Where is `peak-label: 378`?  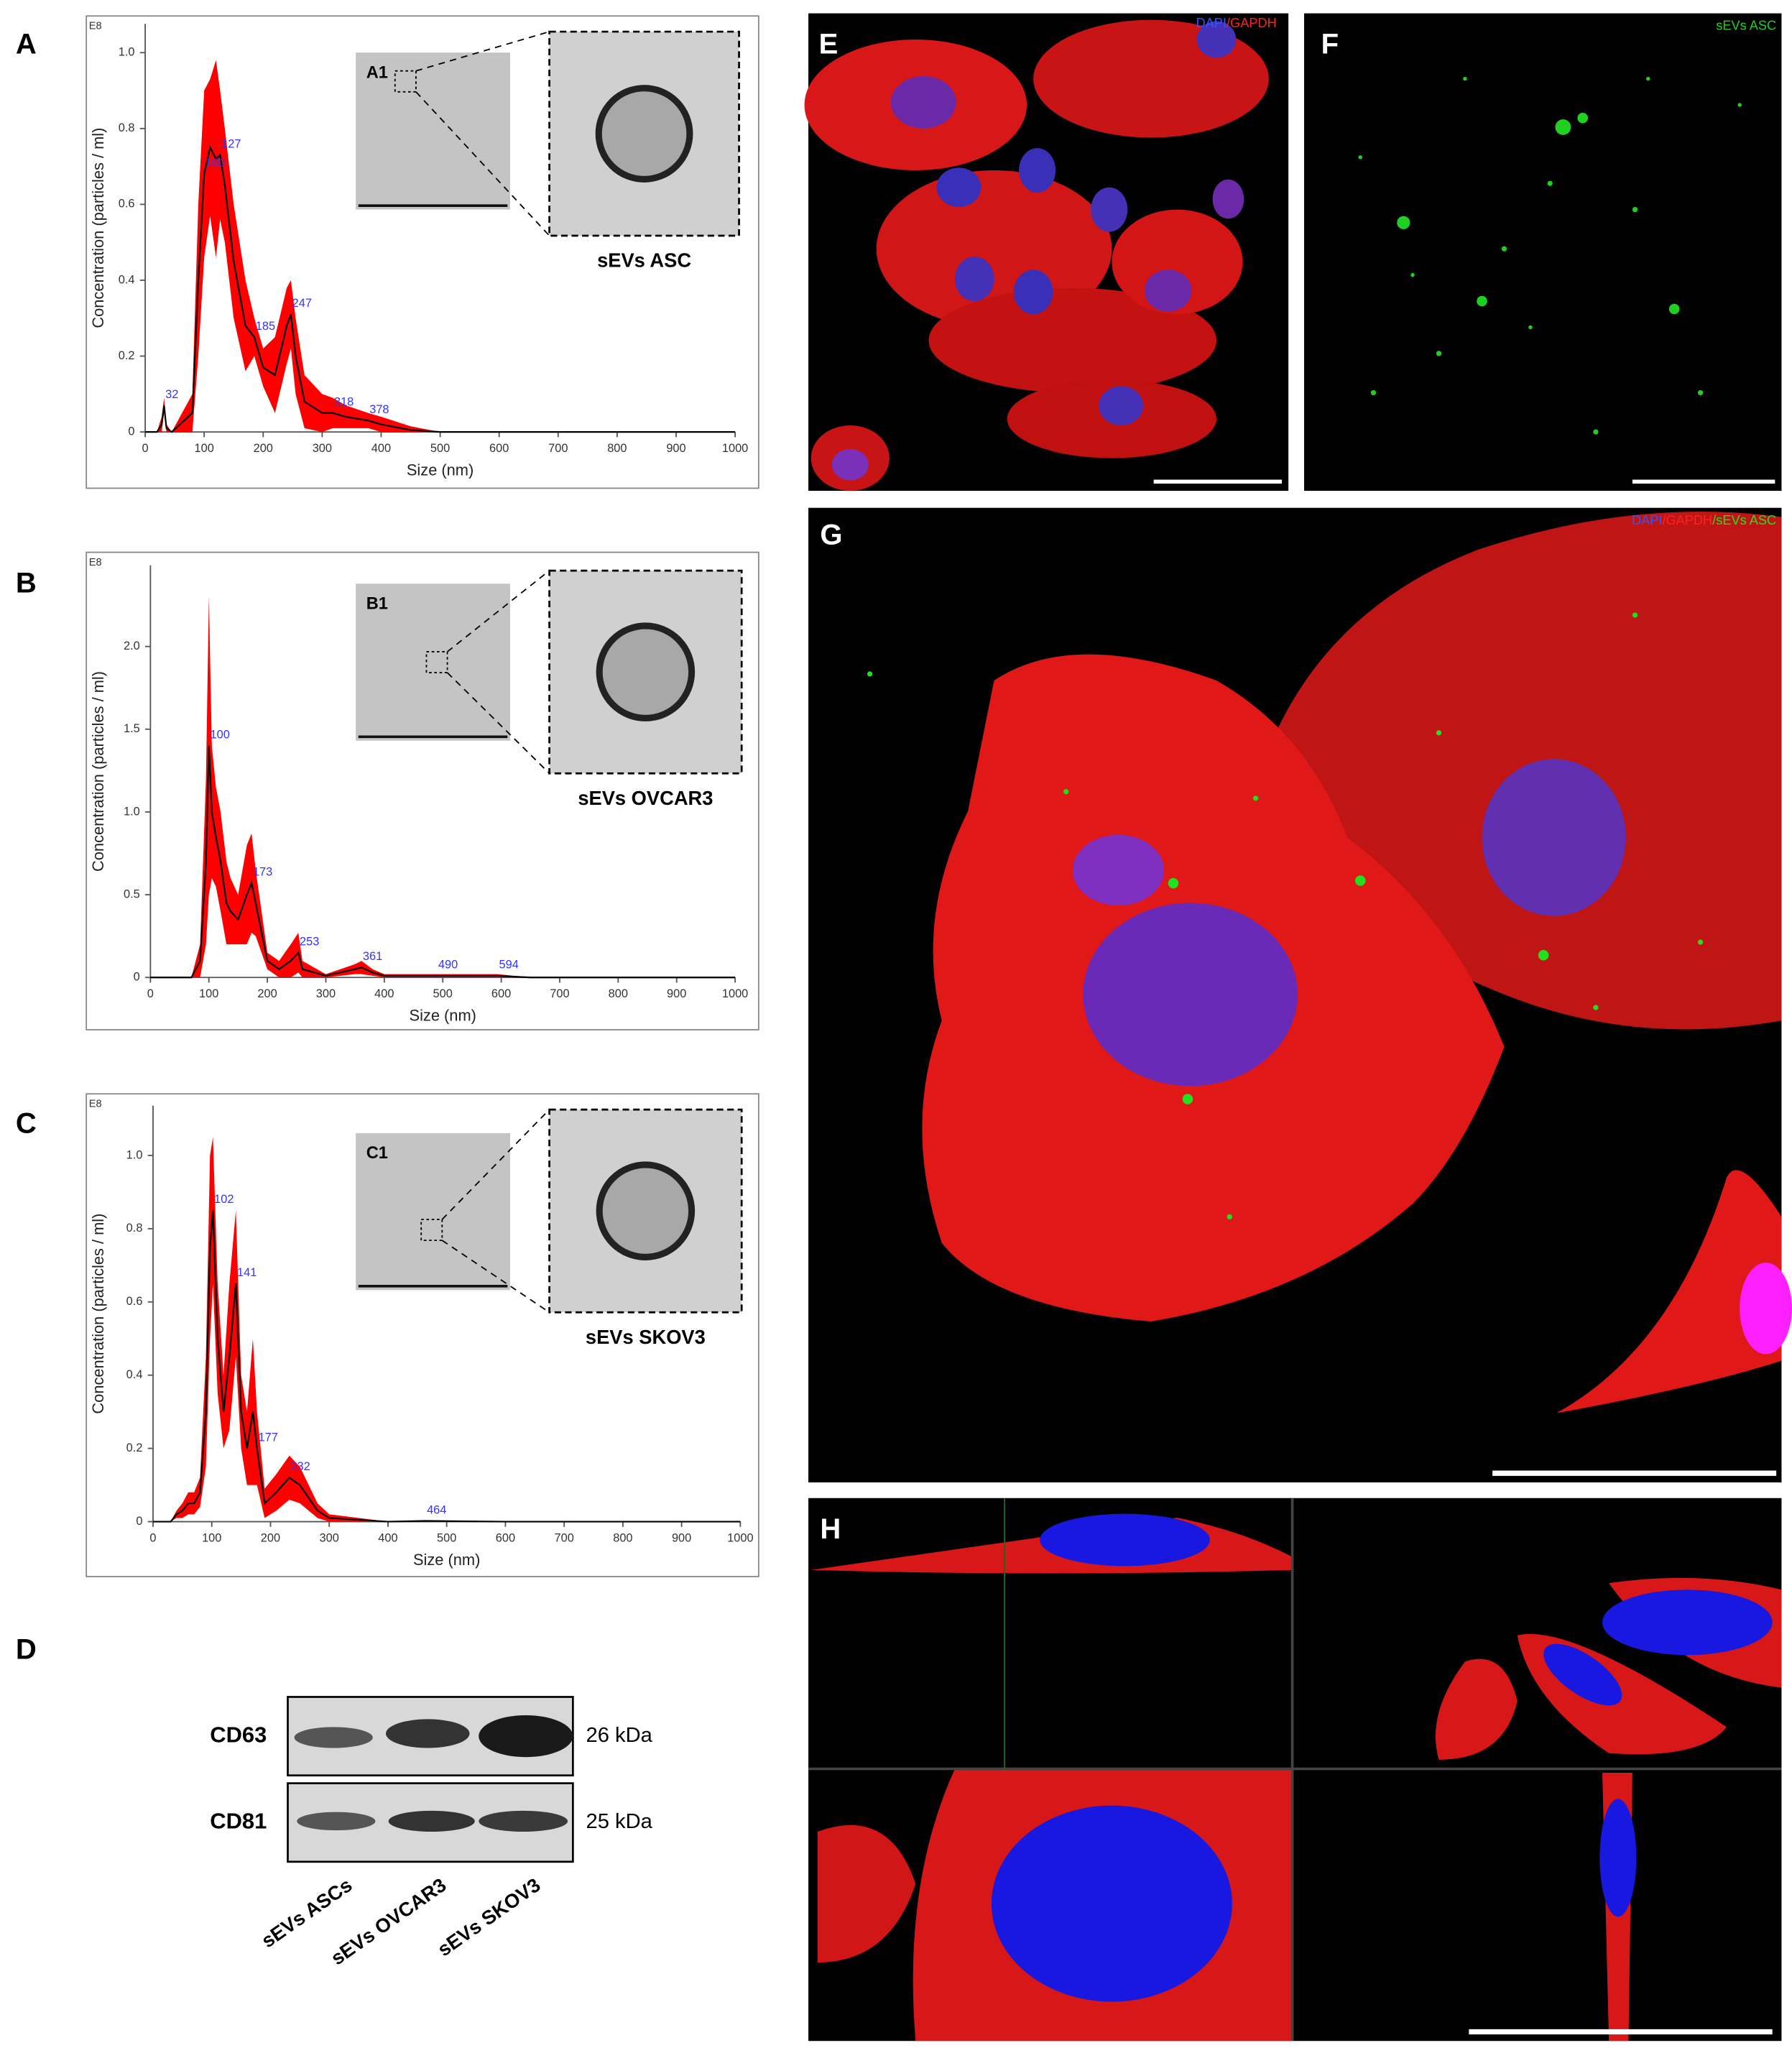 peak-label: 378 is located at coordinates (379, 410).